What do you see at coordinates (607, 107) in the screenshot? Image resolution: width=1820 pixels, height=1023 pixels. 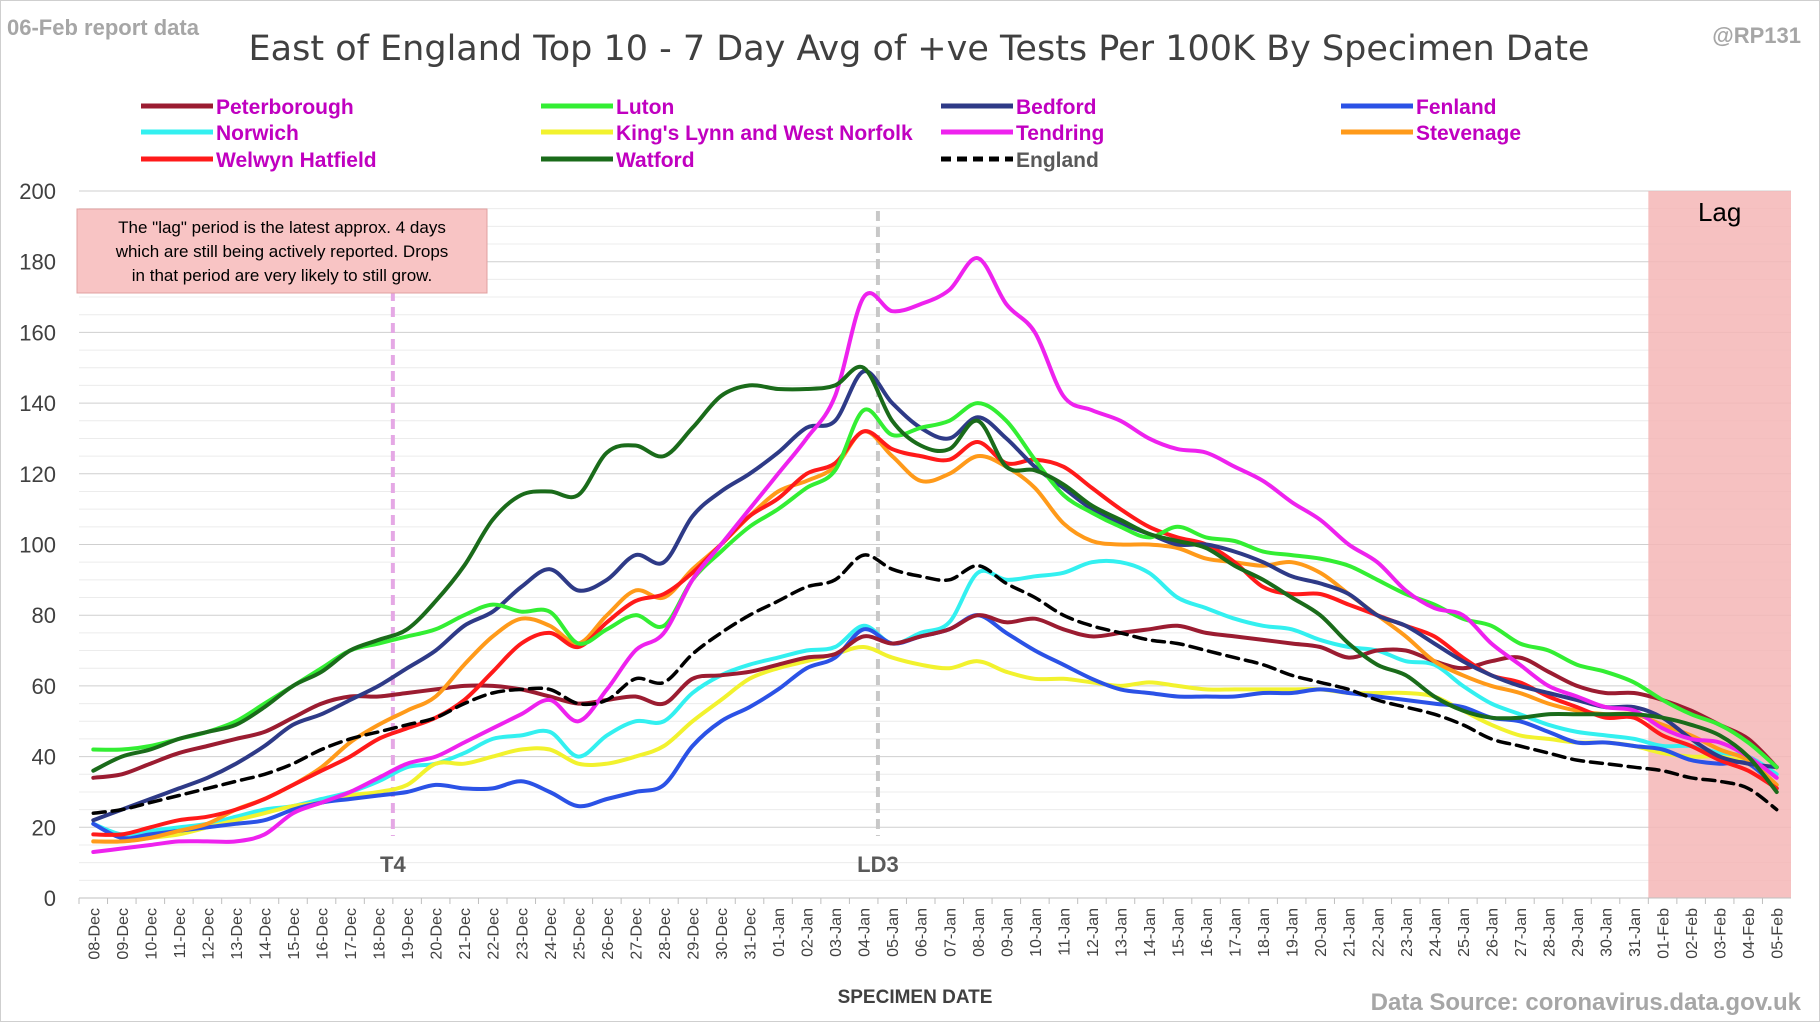 I see `legend-item-luton: Luton` at bounding box center [607, 107].